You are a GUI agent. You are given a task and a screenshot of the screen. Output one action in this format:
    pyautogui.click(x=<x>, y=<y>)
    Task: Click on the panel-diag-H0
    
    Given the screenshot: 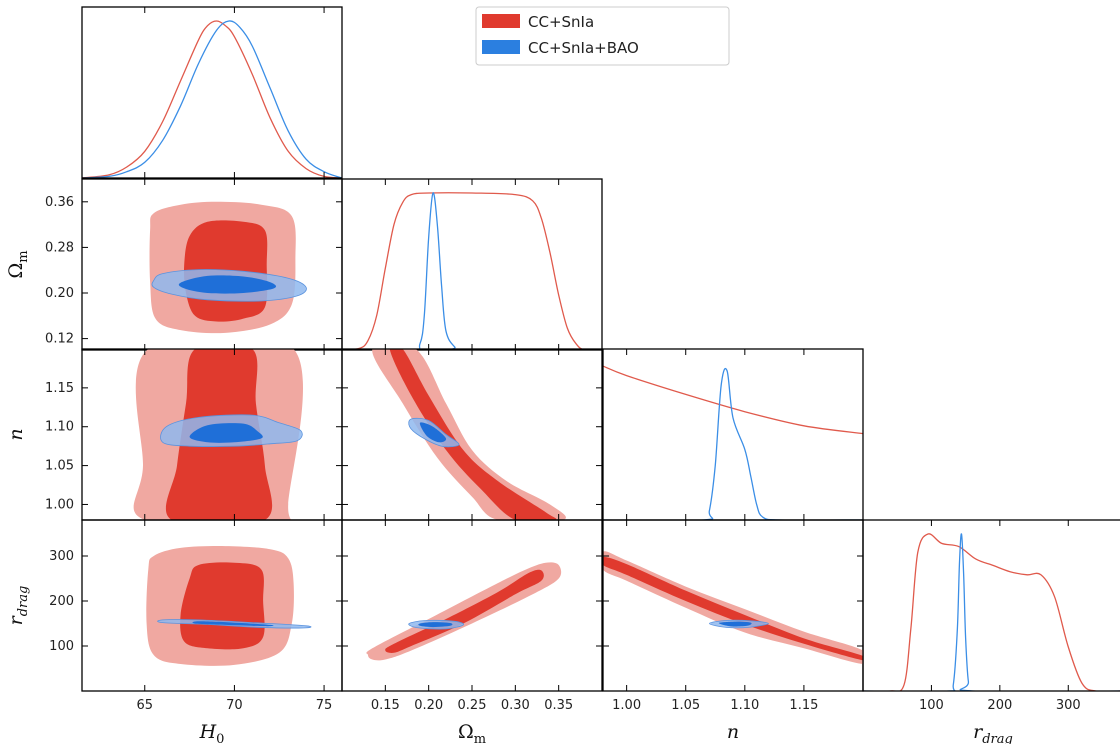 What is the action you would take?
    pyautogui.click(x=212, y=99)
    